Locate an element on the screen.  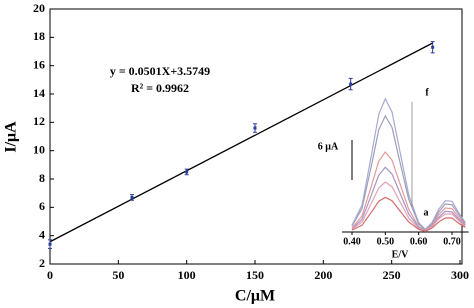
y-tick-label: 12 is located at coordinates (39, 121).